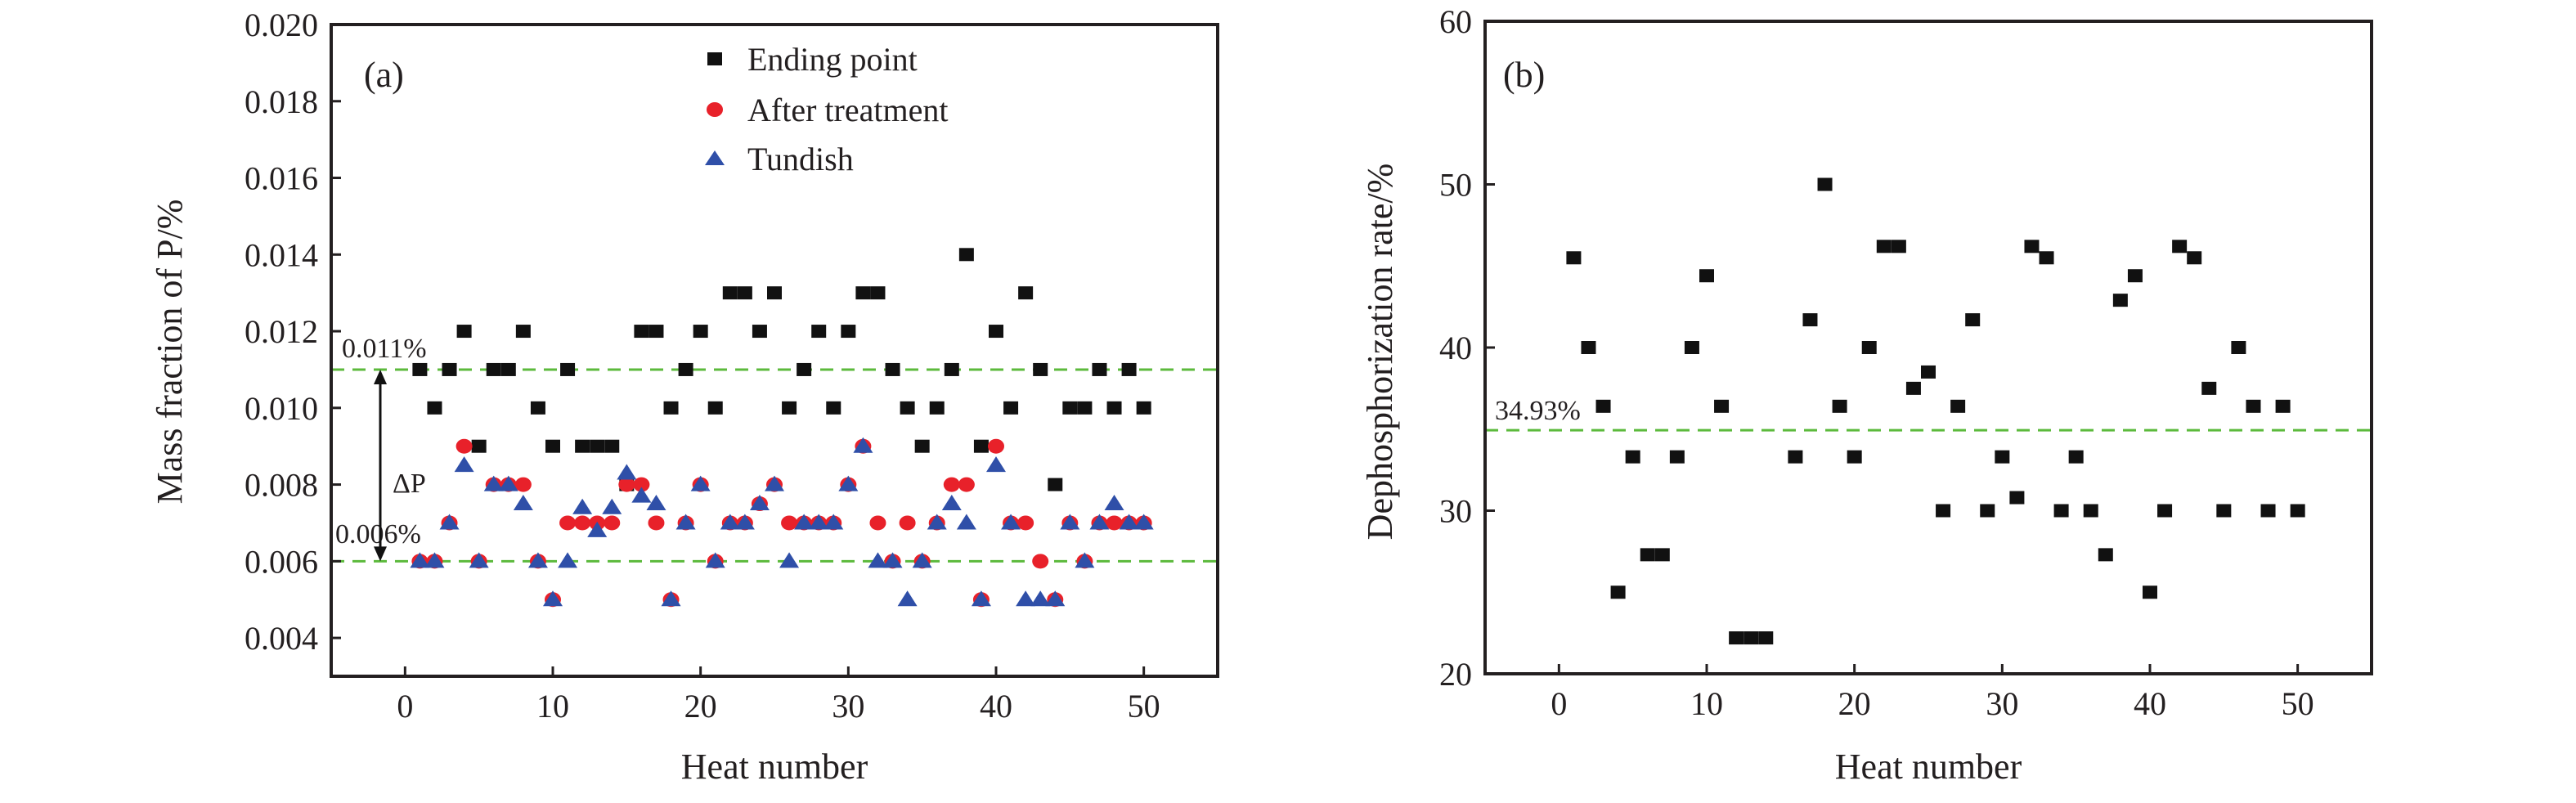  Describe the element at coordinates (281, 25) in the screenshot. I see `y-tick-label: 0.020` at that location.